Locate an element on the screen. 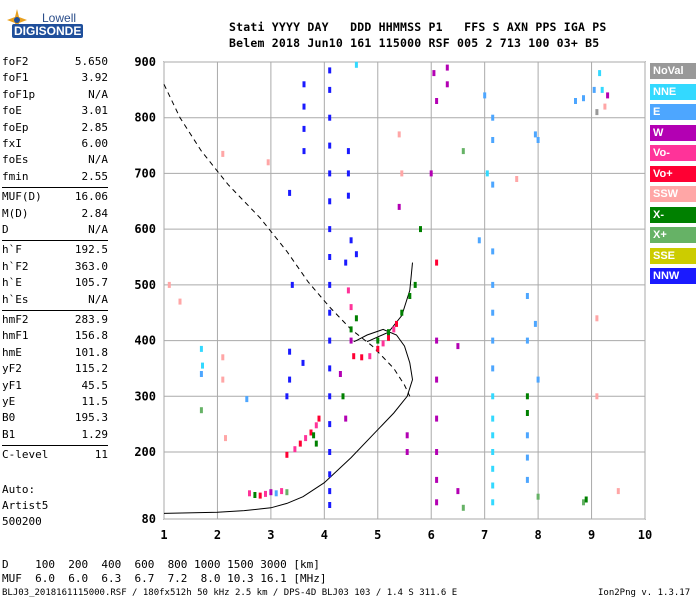 Image resolution: width=700 pixels, height=600 pixels. param-name: D is located at coordinates (5, 229).